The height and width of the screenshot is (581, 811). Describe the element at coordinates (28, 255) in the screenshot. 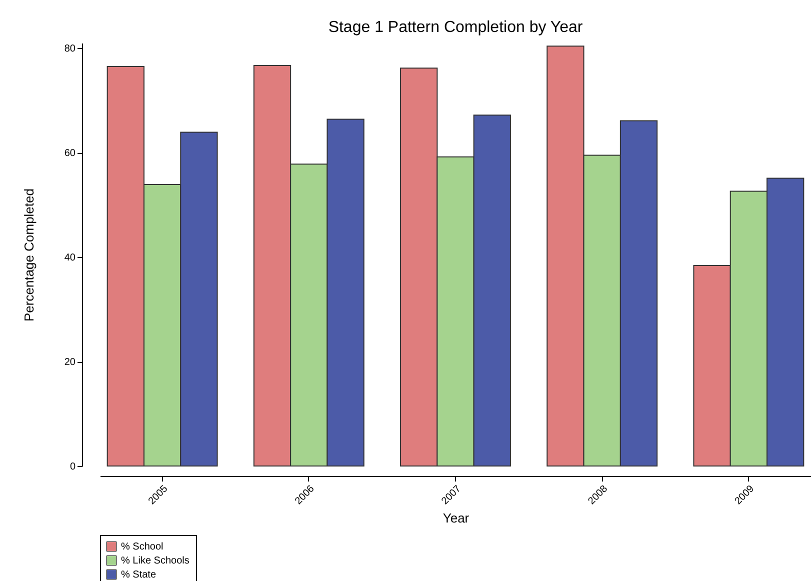

I see `y-axis-title: Percentage Completed` at that location.